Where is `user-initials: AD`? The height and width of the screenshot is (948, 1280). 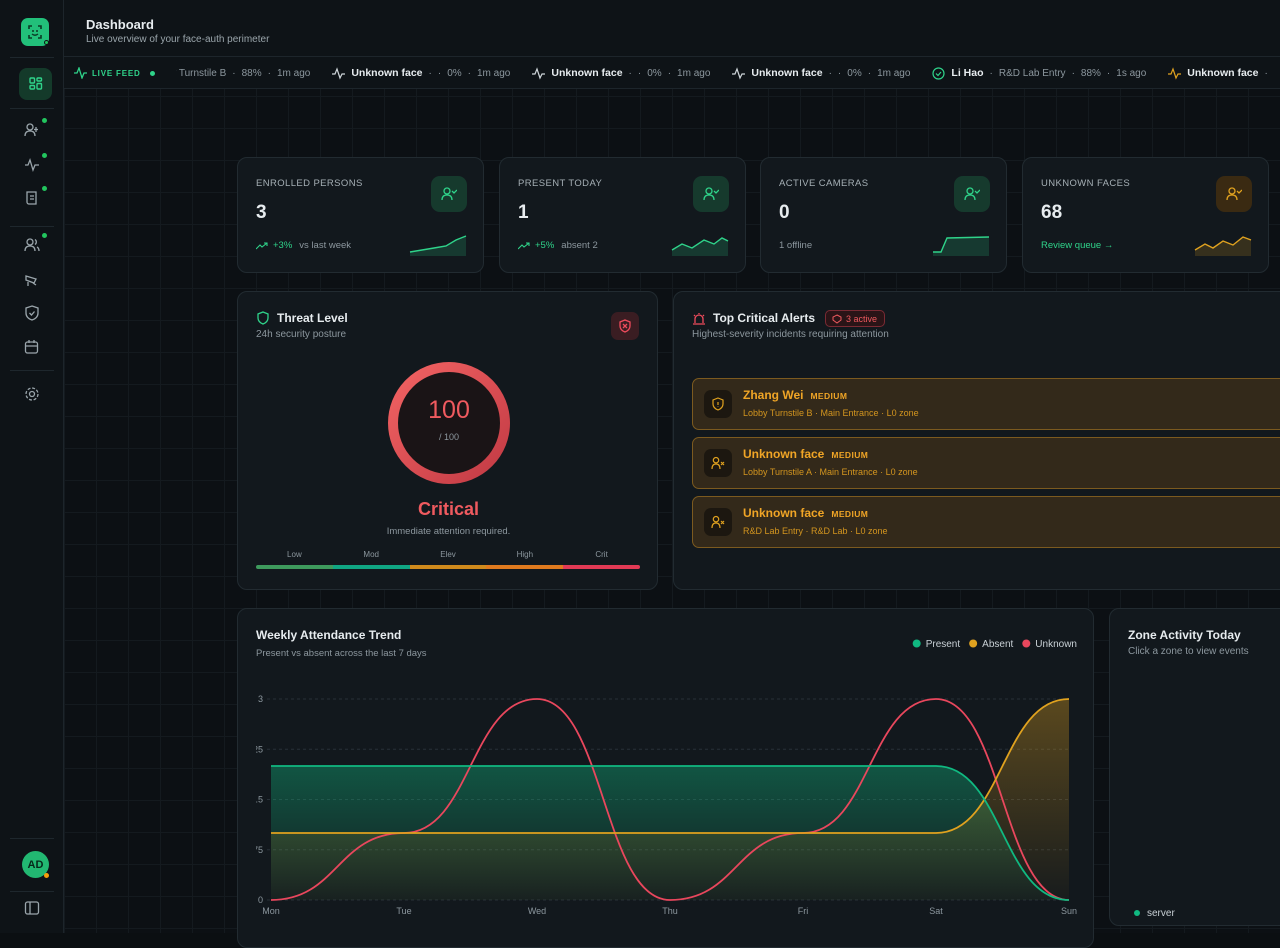
user-initials: AD is located at coordinates (35, 864).